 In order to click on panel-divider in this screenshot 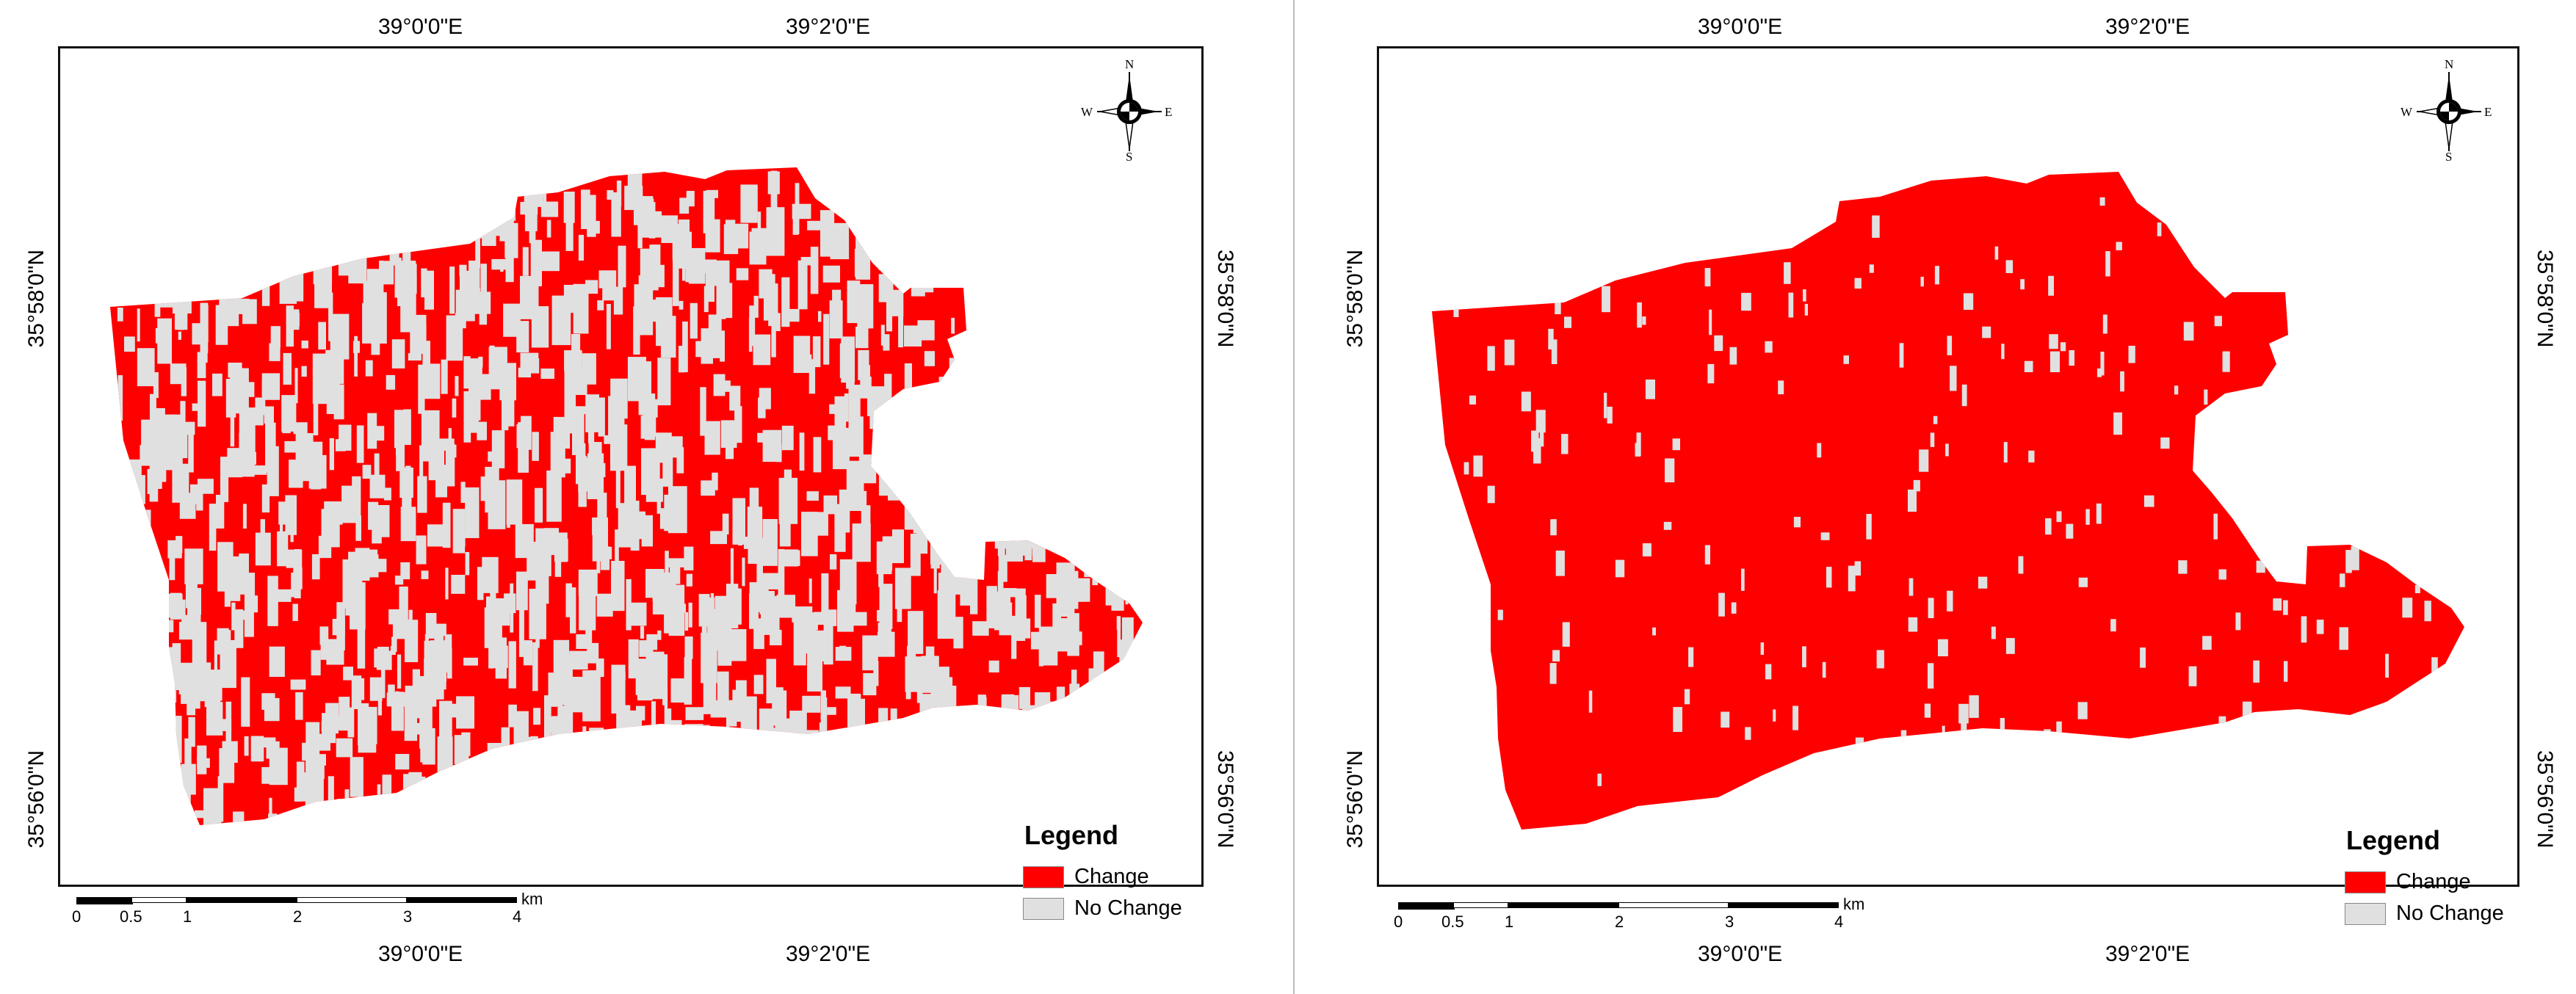, I will do `click(1294, 497)`.